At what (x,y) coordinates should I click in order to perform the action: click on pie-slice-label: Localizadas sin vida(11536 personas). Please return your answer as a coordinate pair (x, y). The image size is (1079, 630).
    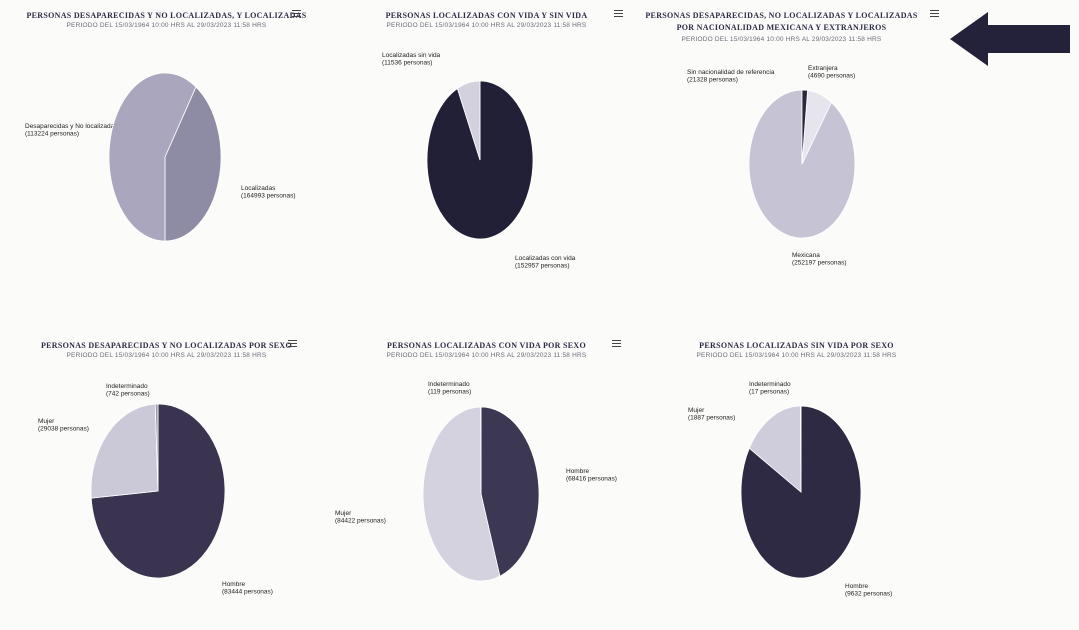
    Looking at the image, I should click on (411, 59).